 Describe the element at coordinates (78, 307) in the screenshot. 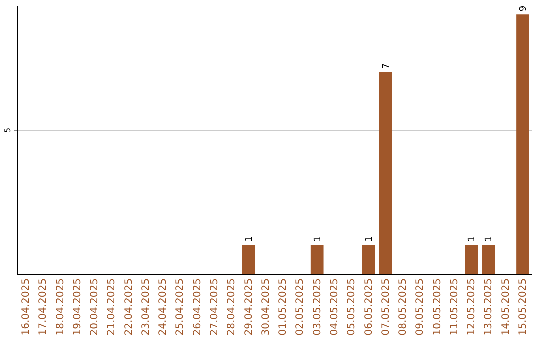

I see `x-tick-label: 19.04.2025` at that location.